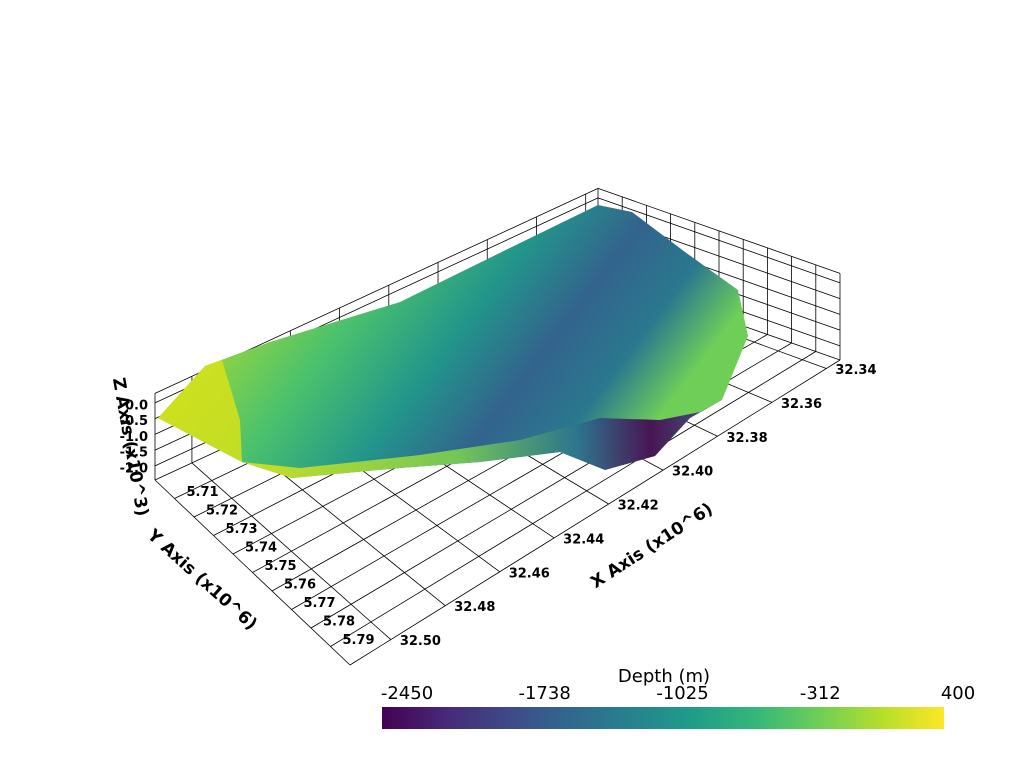 The height and width of the screenshot is (768, 1024). I want to click on colorbar-tick-label: -2450, so click(407, 693).